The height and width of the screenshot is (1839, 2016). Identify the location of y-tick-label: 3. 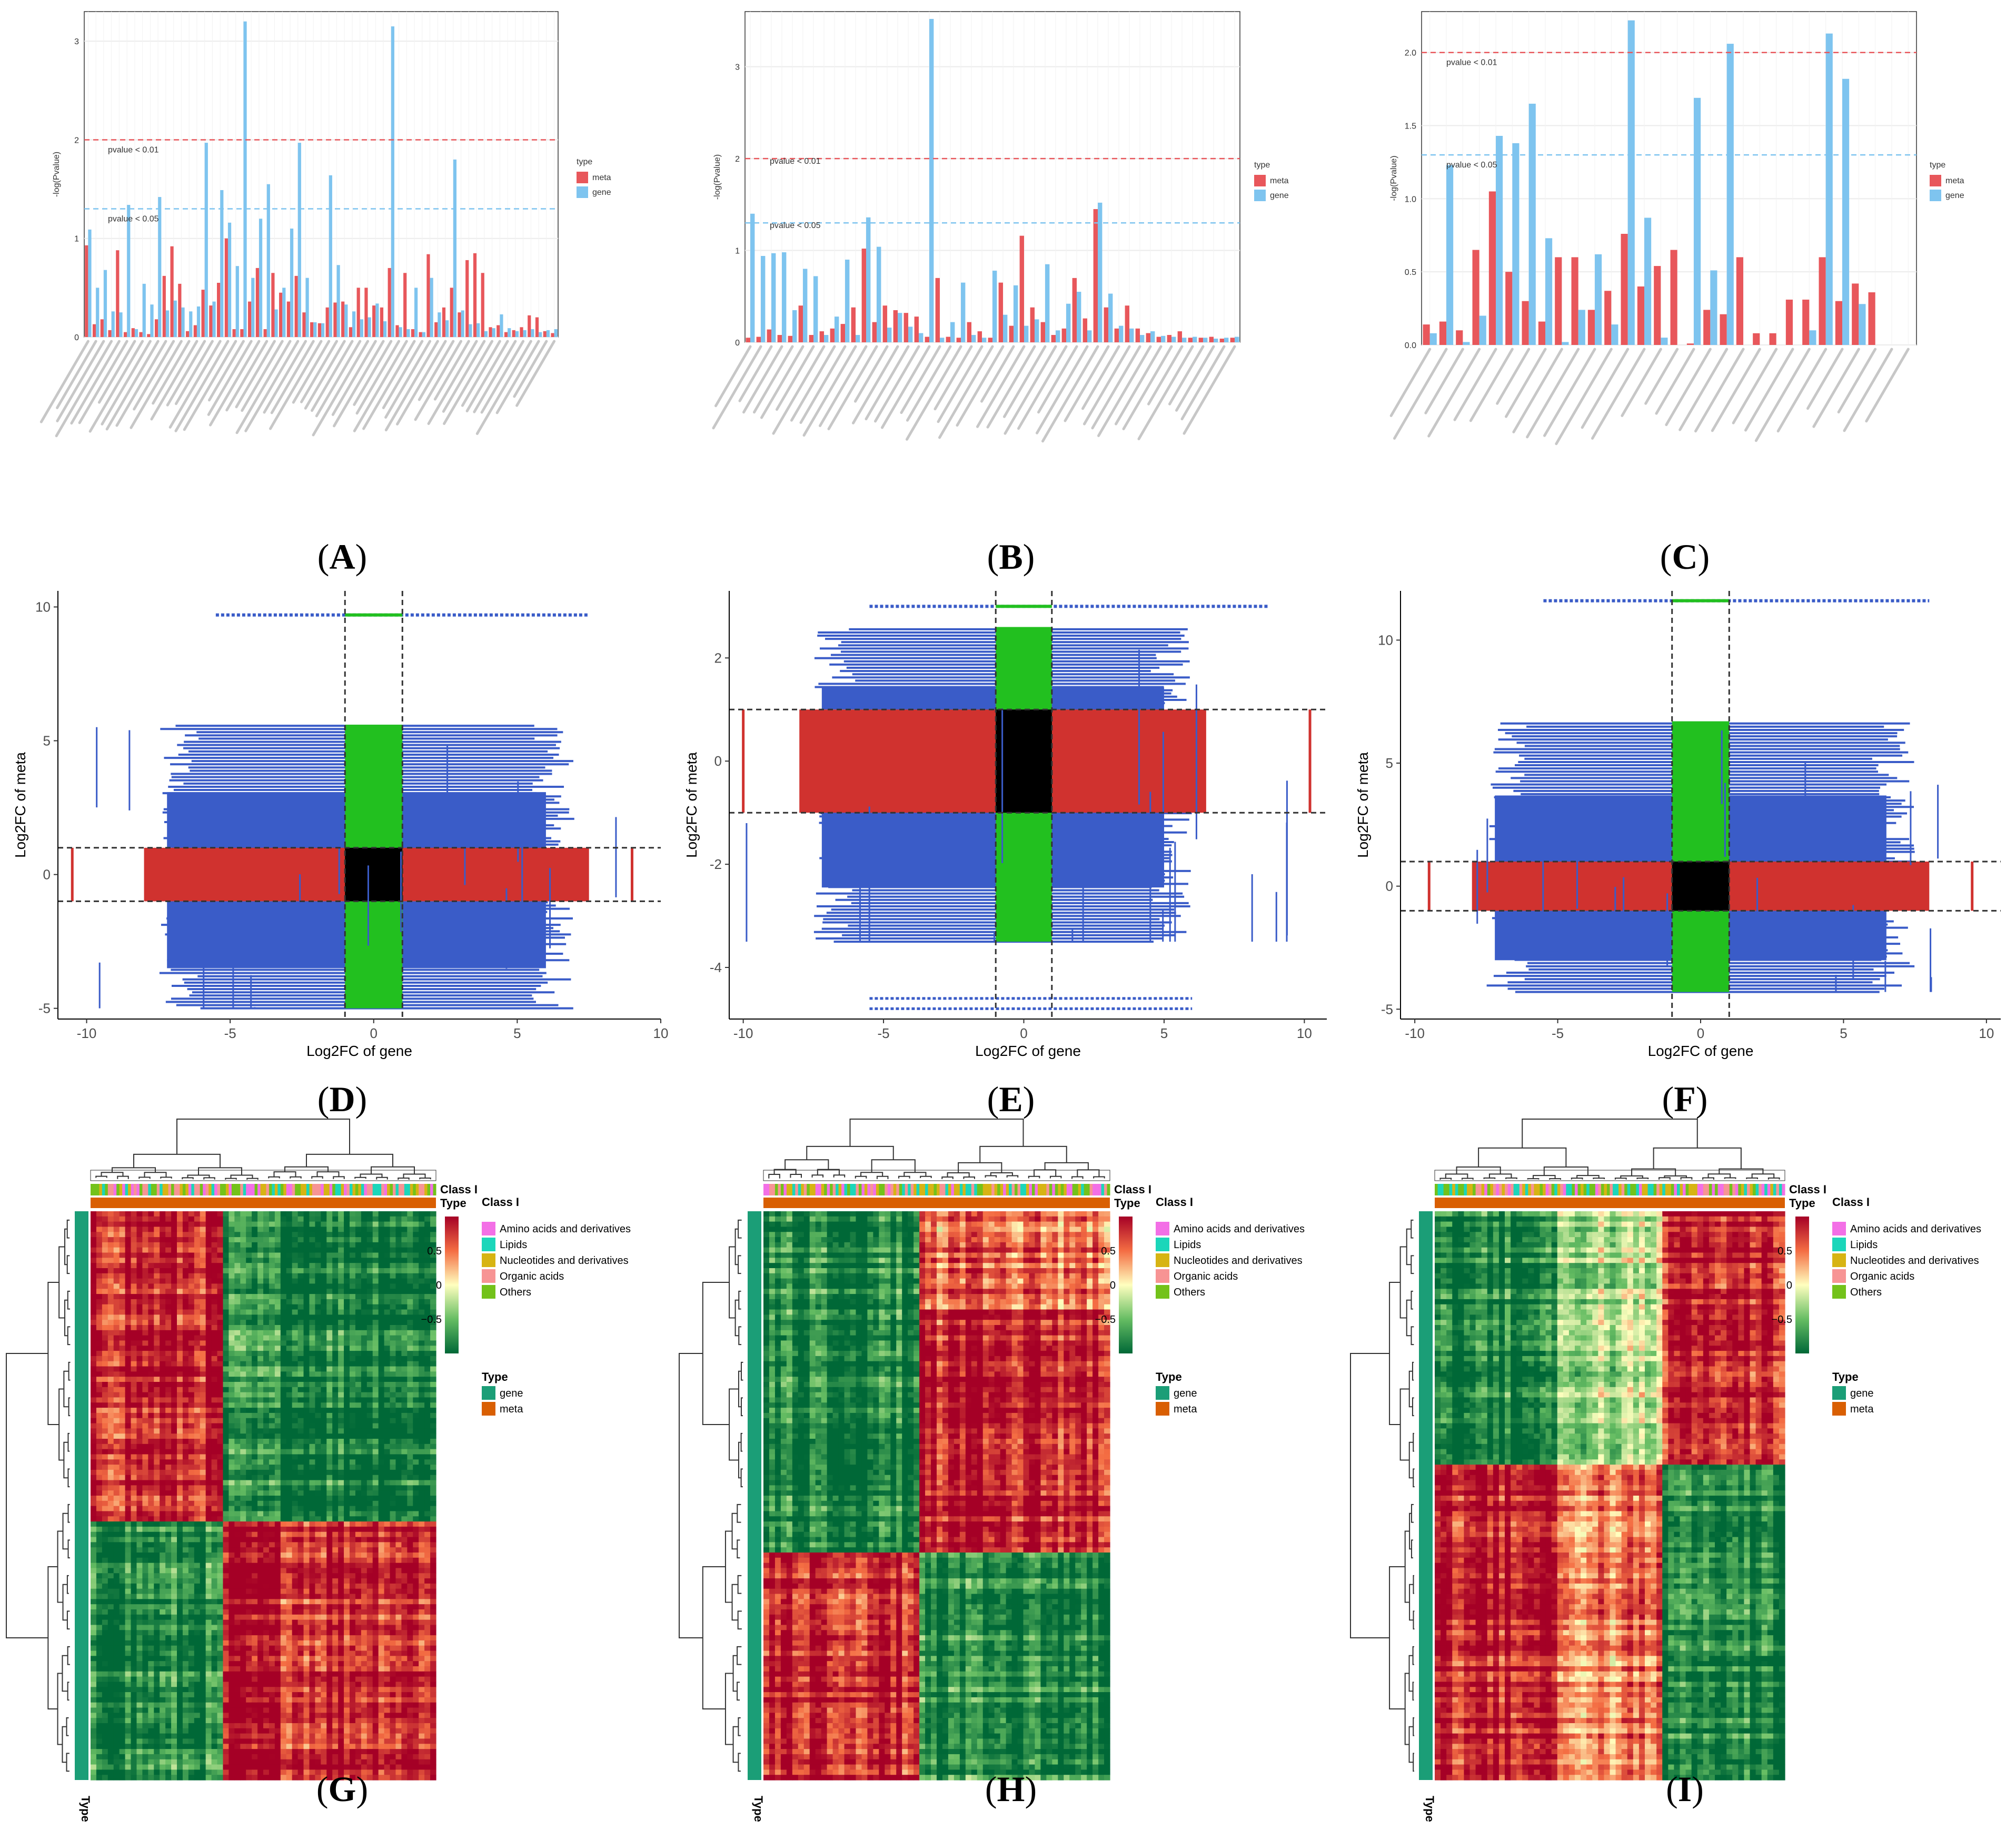
(737, 68).